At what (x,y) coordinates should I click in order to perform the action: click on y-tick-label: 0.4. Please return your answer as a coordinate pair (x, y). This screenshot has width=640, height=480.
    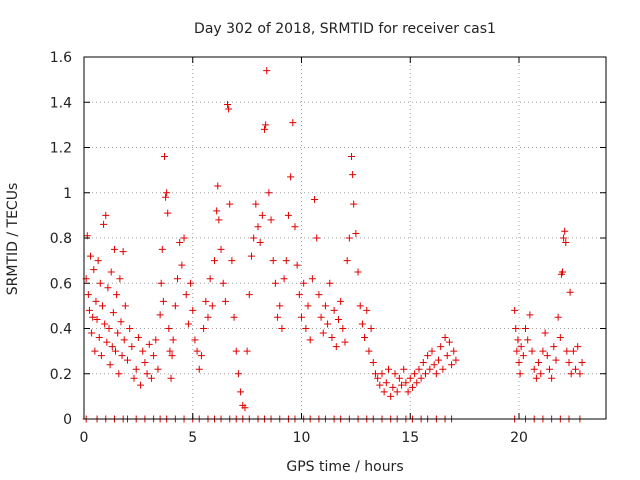
    Looking at the image, I should click on (61, 330).